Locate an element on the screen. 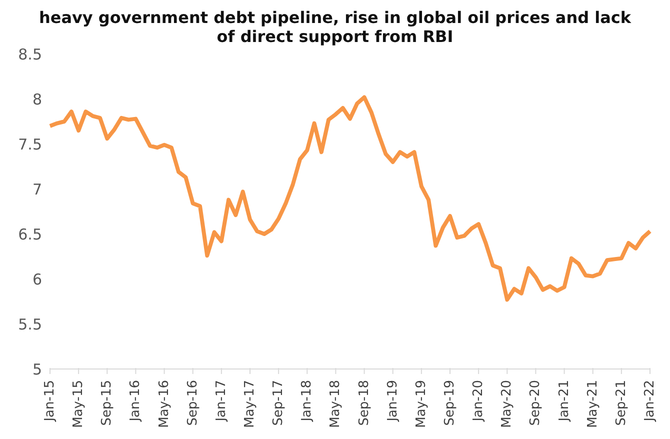 This screenshot has width=670, height=439. y-tick-label: 6.5 is located at coordinates (30, 234).